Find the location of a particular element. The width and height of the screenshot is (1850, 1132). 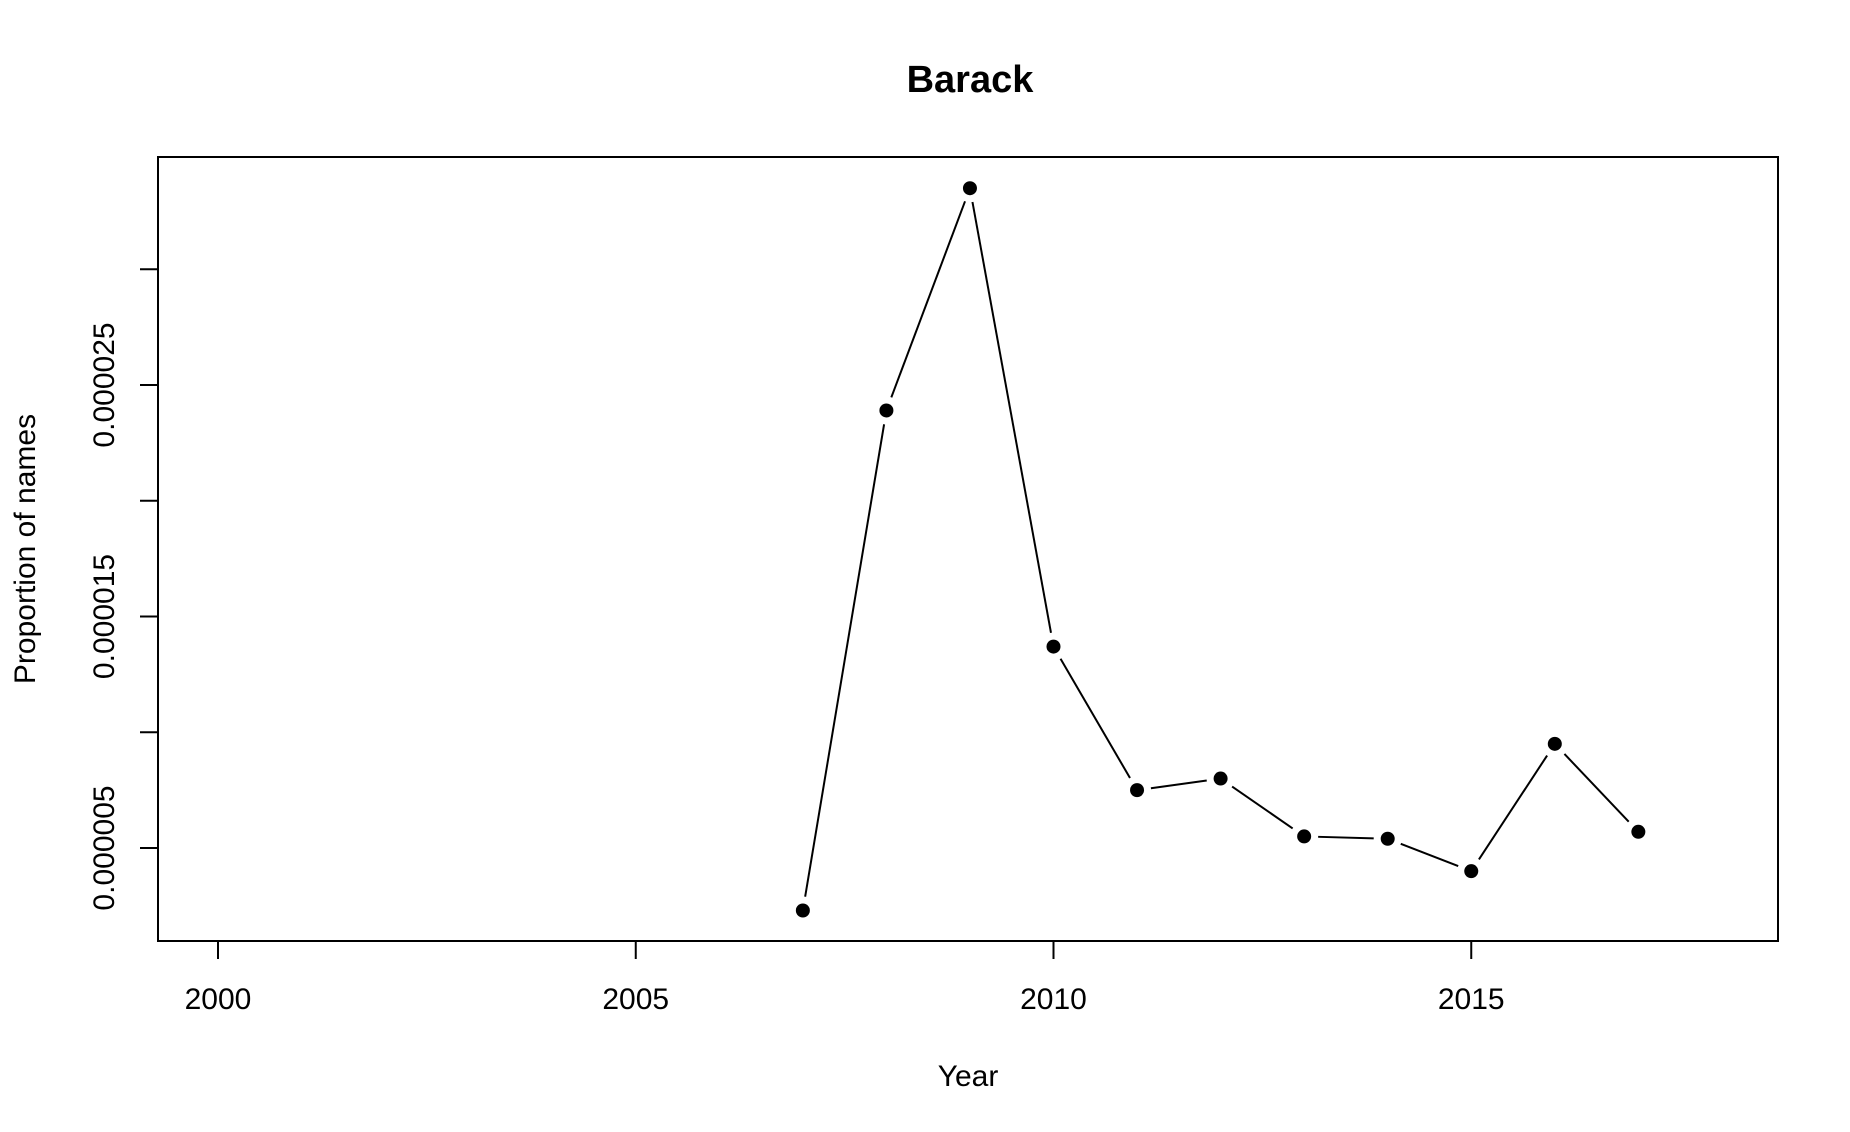

data-point-2011 is located at coordinates (1137, 790).